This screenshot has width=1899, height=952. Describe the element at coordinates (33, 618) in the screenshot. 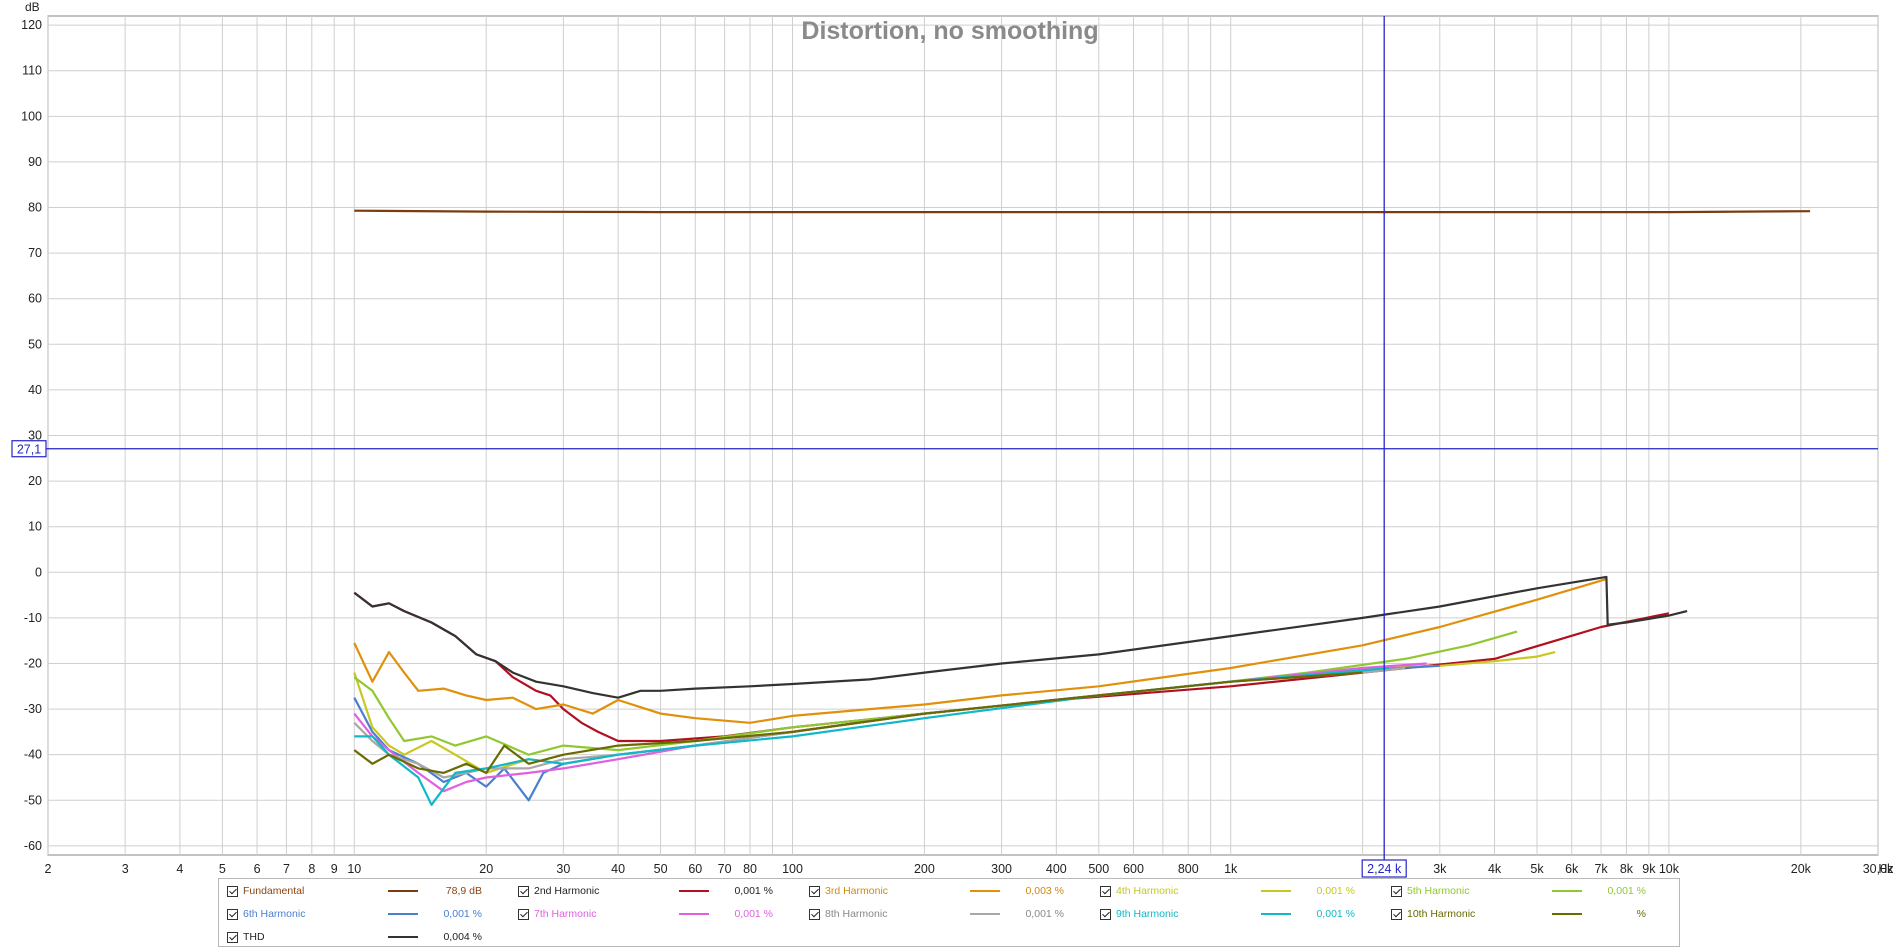

I see `y-tick-label: -10` at that location.